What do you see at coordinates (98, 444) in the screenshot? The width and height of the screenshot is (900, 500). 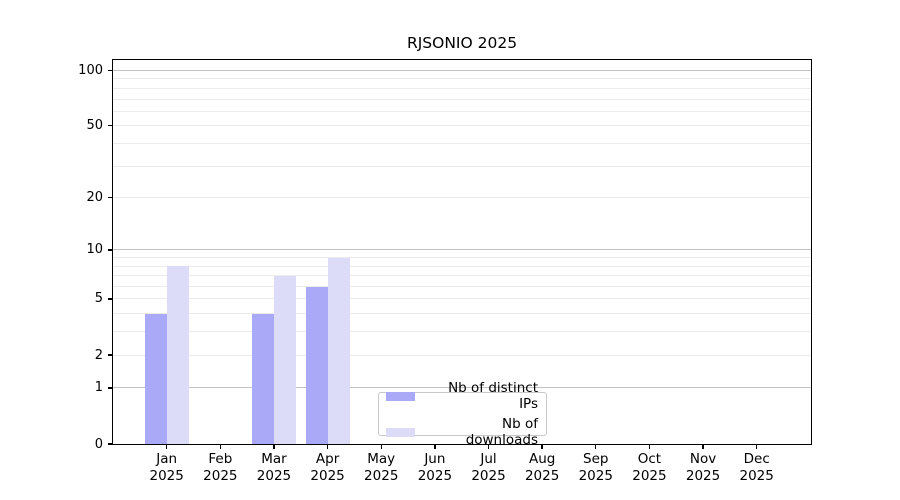 I see `y-tick-label: 0` at bounding box center [98, 444].